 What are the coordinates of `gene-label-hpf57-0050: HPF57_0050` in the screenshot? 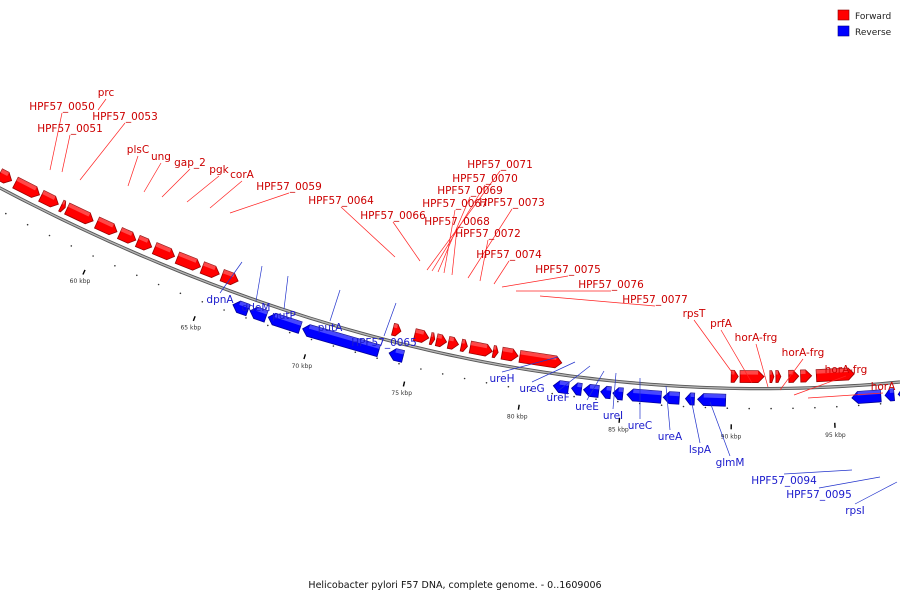 It's located at (62, 107).